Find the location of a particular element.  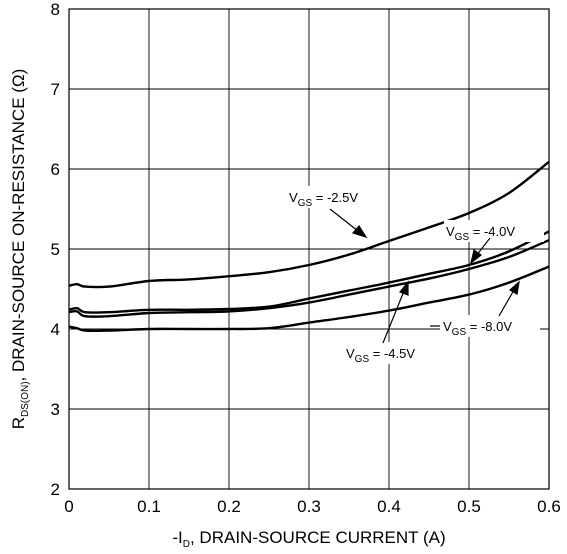

x-tick-label: 0.3 is located at coordinates (309, 506).